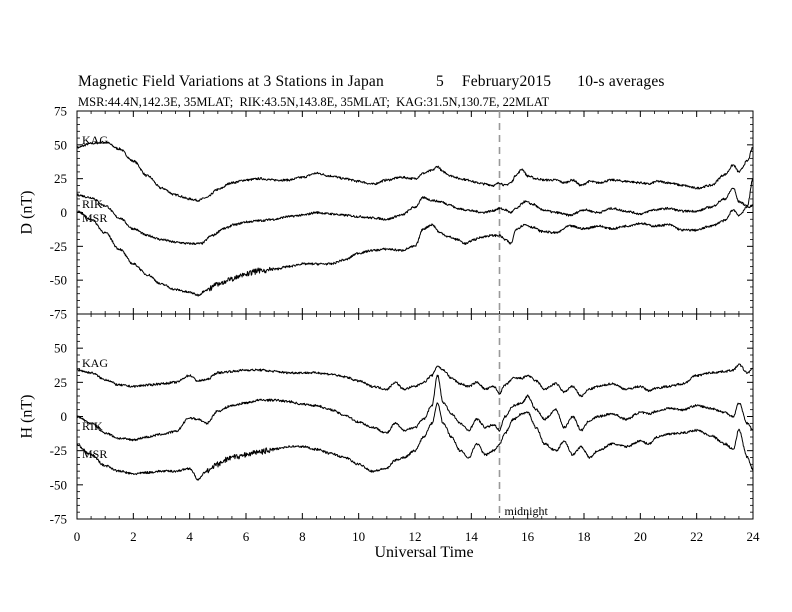  What do you see at coordinates (77, 536) in the screenshot?
I see `x-tick-label: 0` at bounding box center [77, 536].